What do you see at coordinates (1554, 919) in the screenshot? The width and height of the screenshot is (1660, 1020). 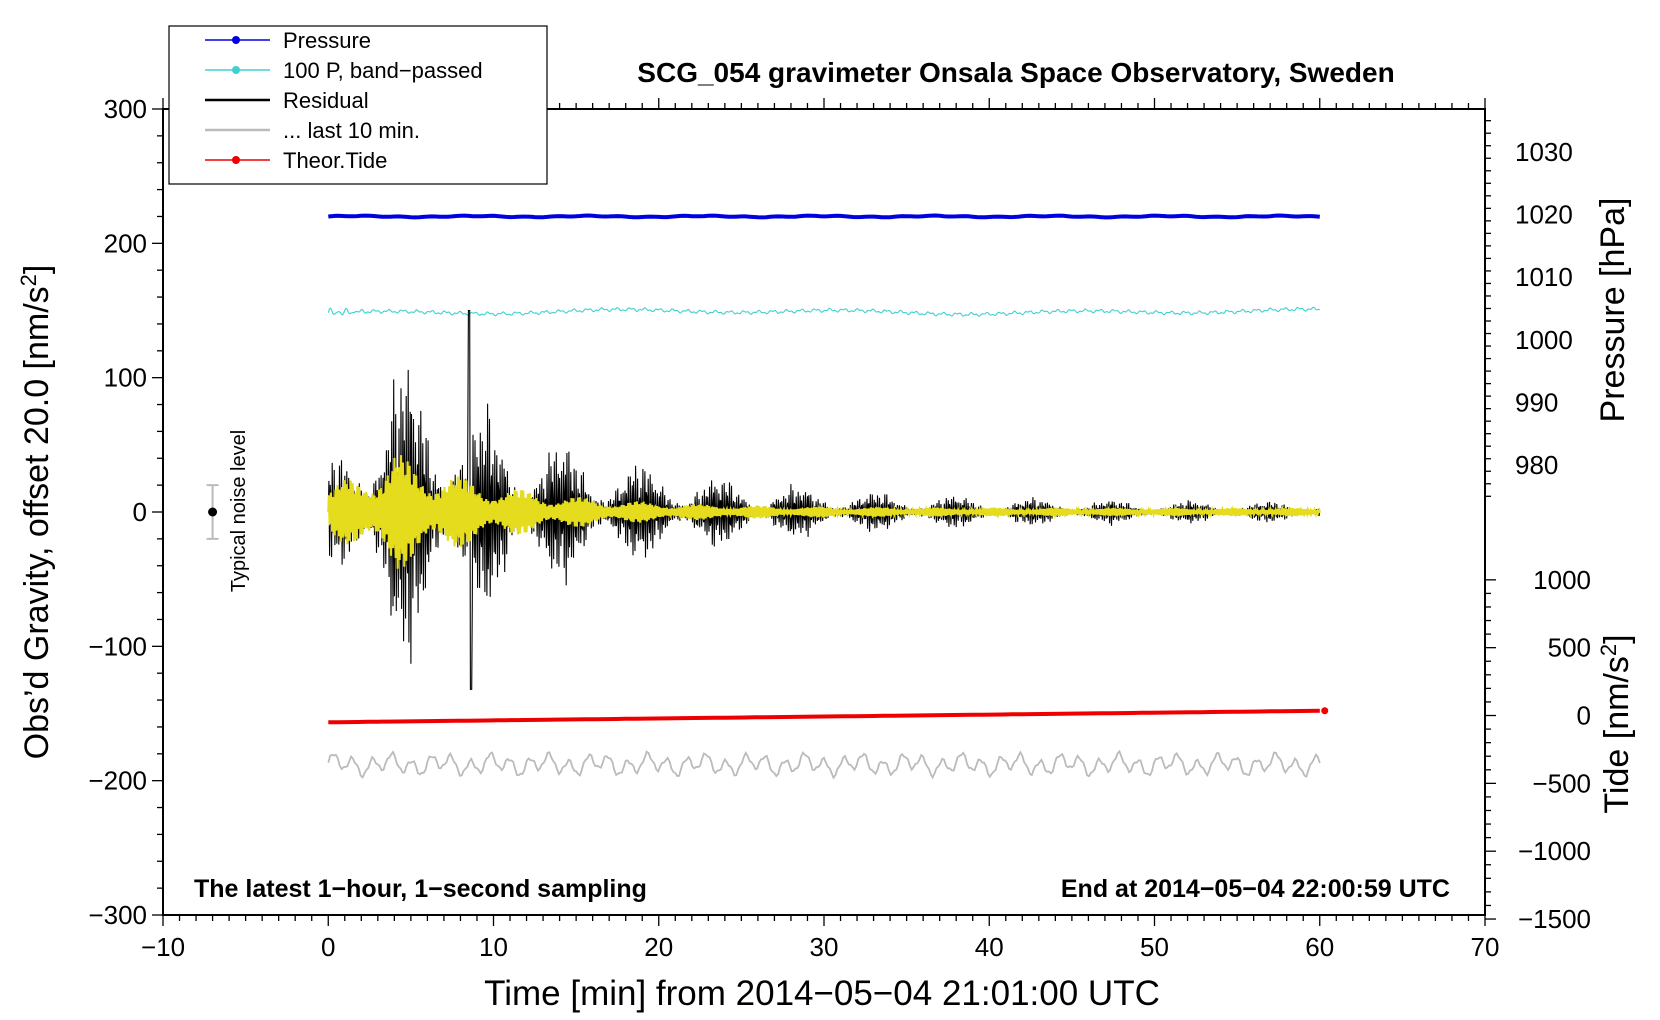 I see `tide-tick-label: −1500` at bounding box center [1554, 919].